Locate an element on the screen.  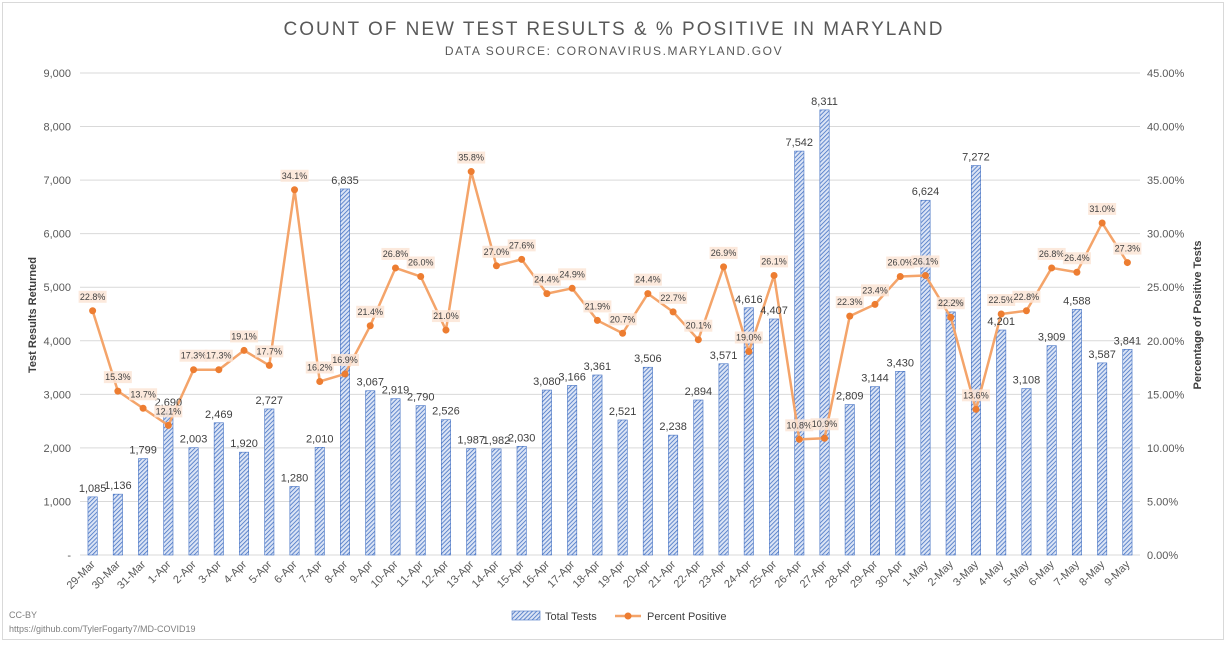
bar-value-label: 3,166 is located at coordinates (572, 377).